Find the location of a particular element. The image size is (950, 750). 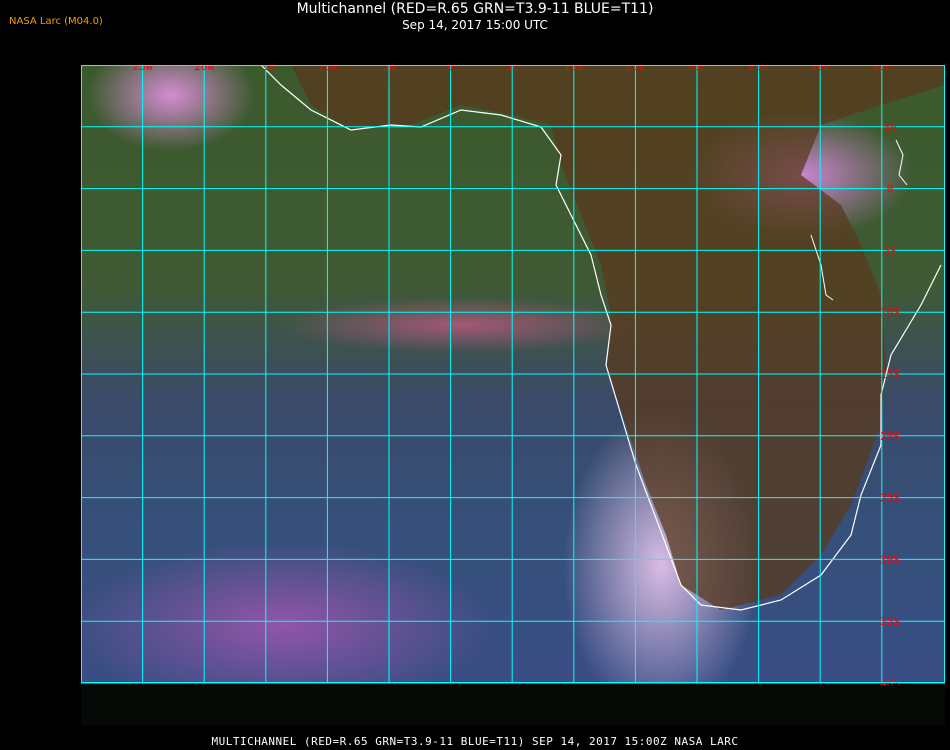

longitude-label: 25W is located at coordinates (143, 69).